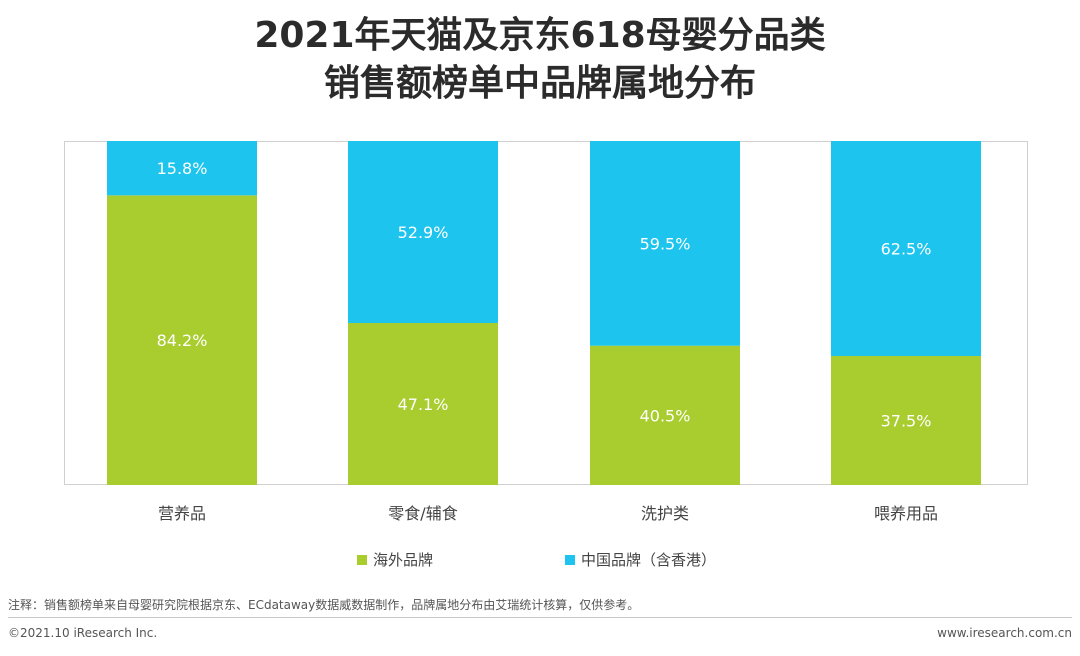 This screenshot has width=1080, height=656. Describe the element at coordinates (906, 513) in the screenshot. I see `x-tick-label-4: 喂养用品` at that location.